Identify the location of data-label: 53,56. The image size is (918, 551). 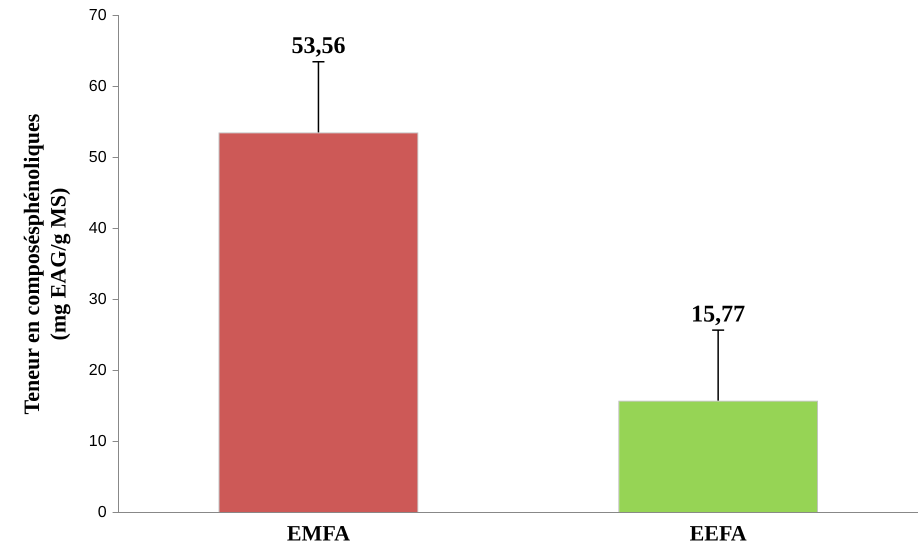
(318, 45).